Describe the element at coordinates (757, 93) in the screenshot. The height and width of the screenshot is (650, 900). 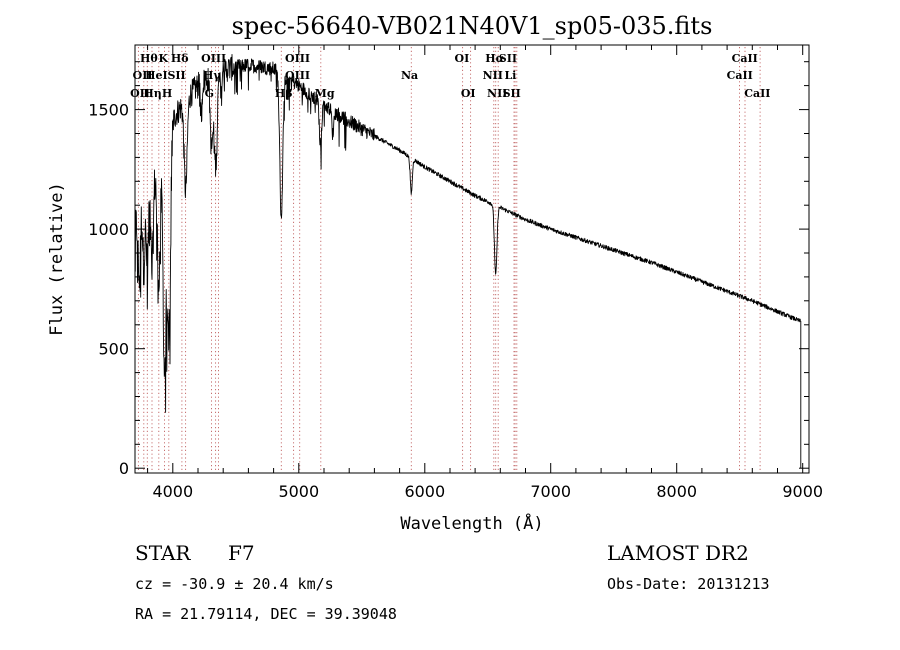
I see `line-label-27: CaII` at that location.